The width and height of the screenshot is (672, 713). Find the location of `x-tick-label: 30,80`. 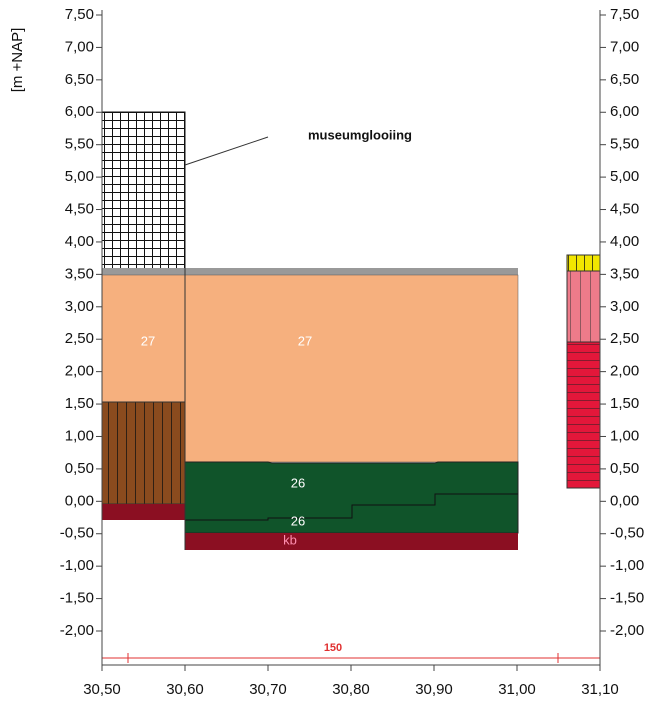

x-tick-label: 30,80 is located at coordinates (351, 689).